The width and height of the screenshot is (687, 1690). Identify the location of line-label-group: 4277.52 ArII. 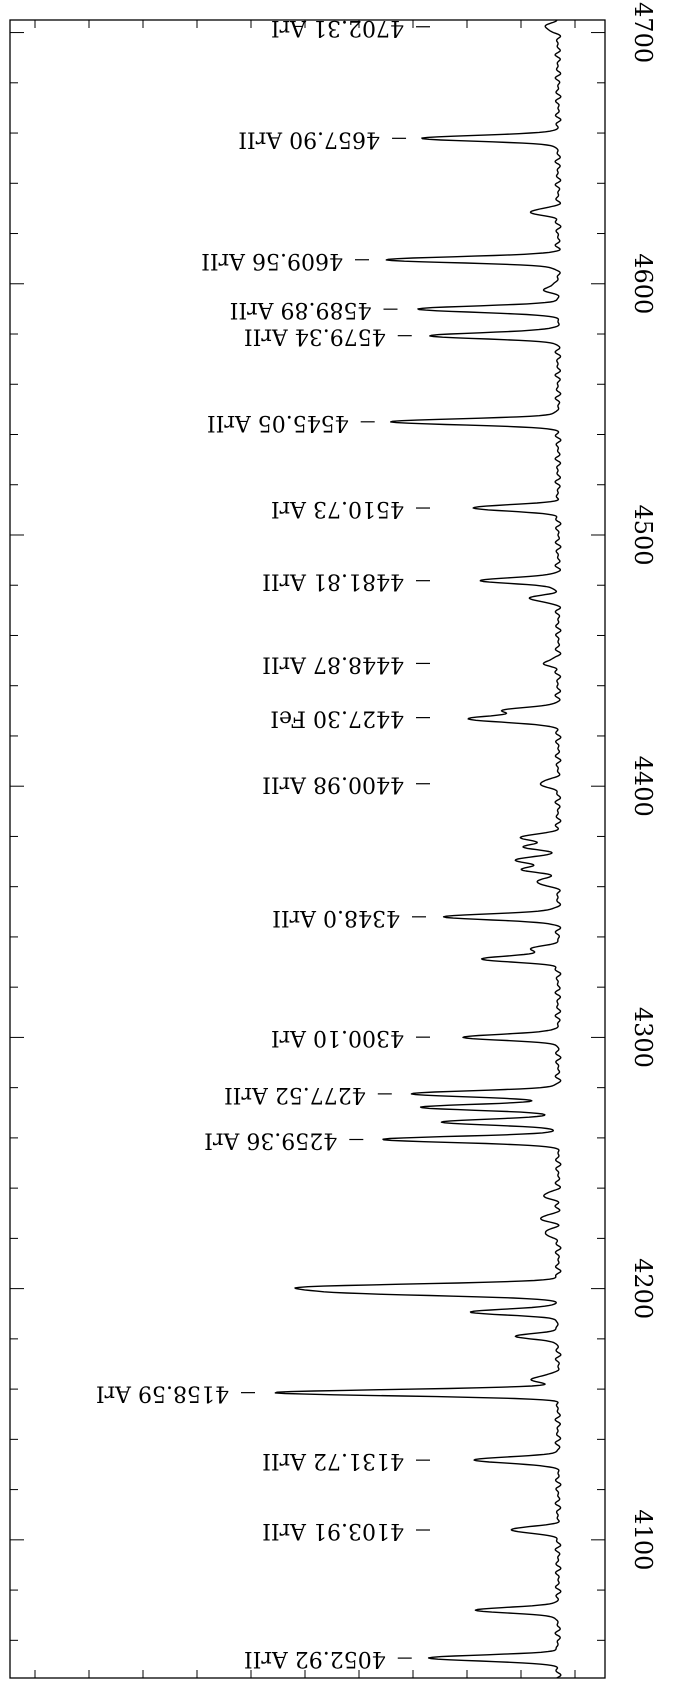
(308, 1094).